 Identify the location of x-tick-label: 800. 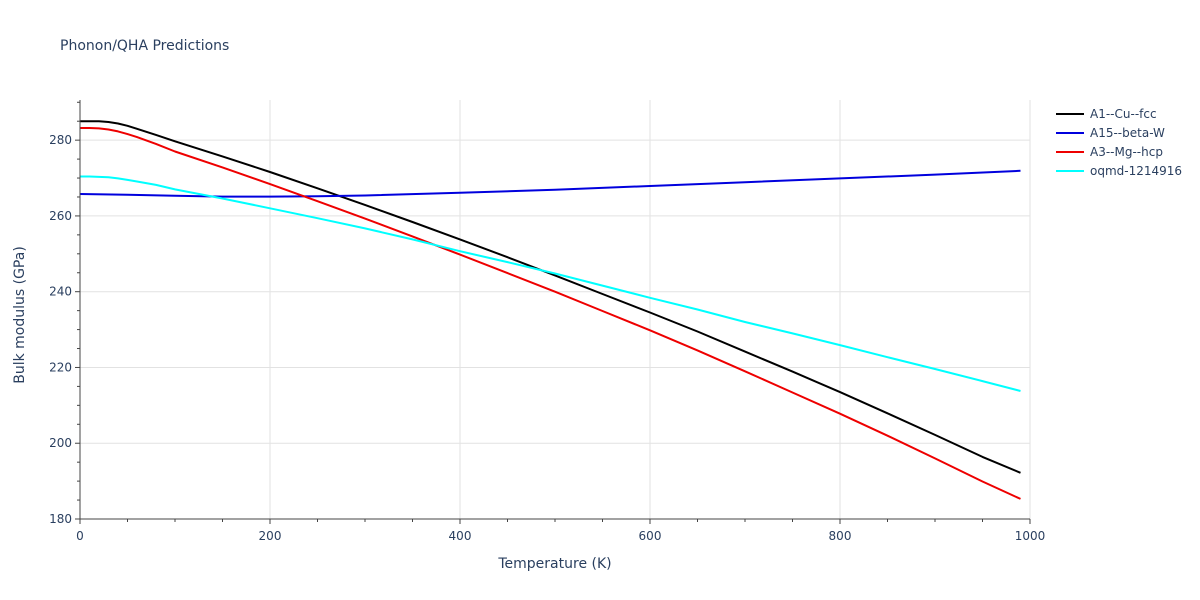
(840, 536).